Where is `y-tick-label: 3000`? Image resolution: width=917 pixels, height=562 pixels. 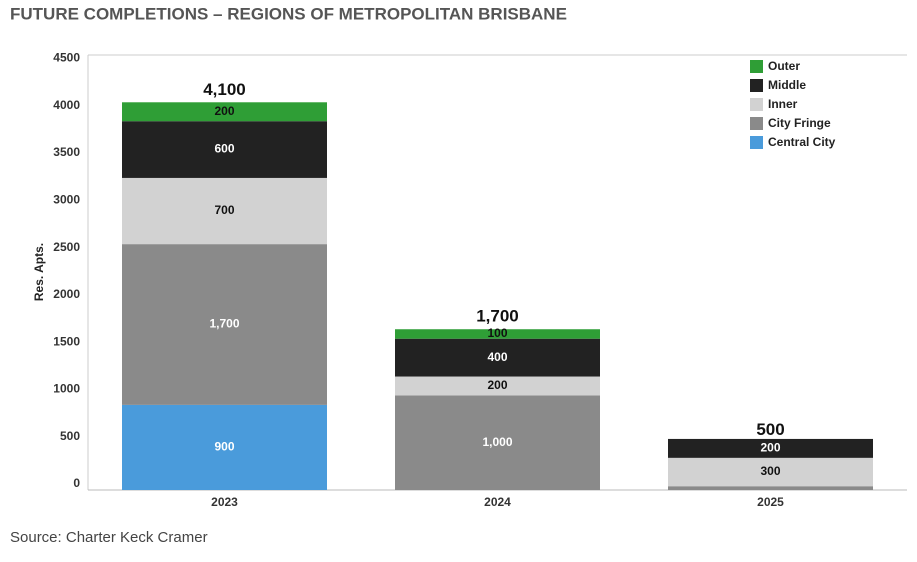
y-tick-label: 3000 is located at coordinates (66, 199).